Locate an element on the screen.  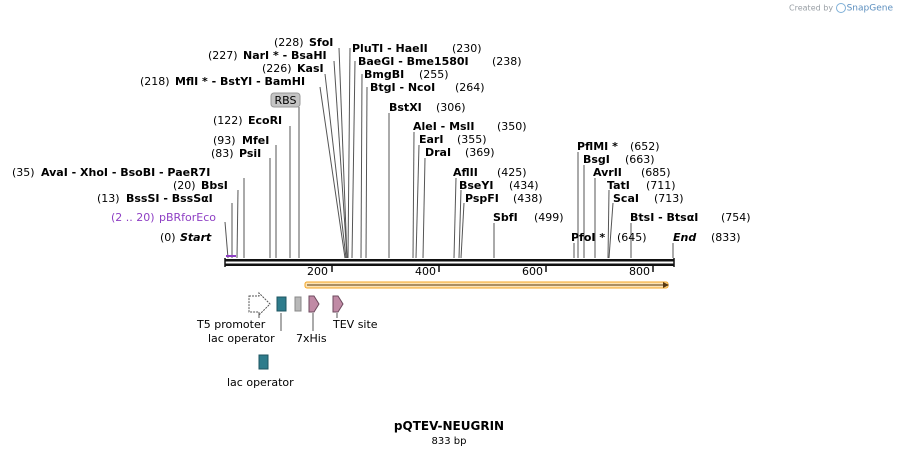
site-pos: (226) is located at coordinates (277, 68).